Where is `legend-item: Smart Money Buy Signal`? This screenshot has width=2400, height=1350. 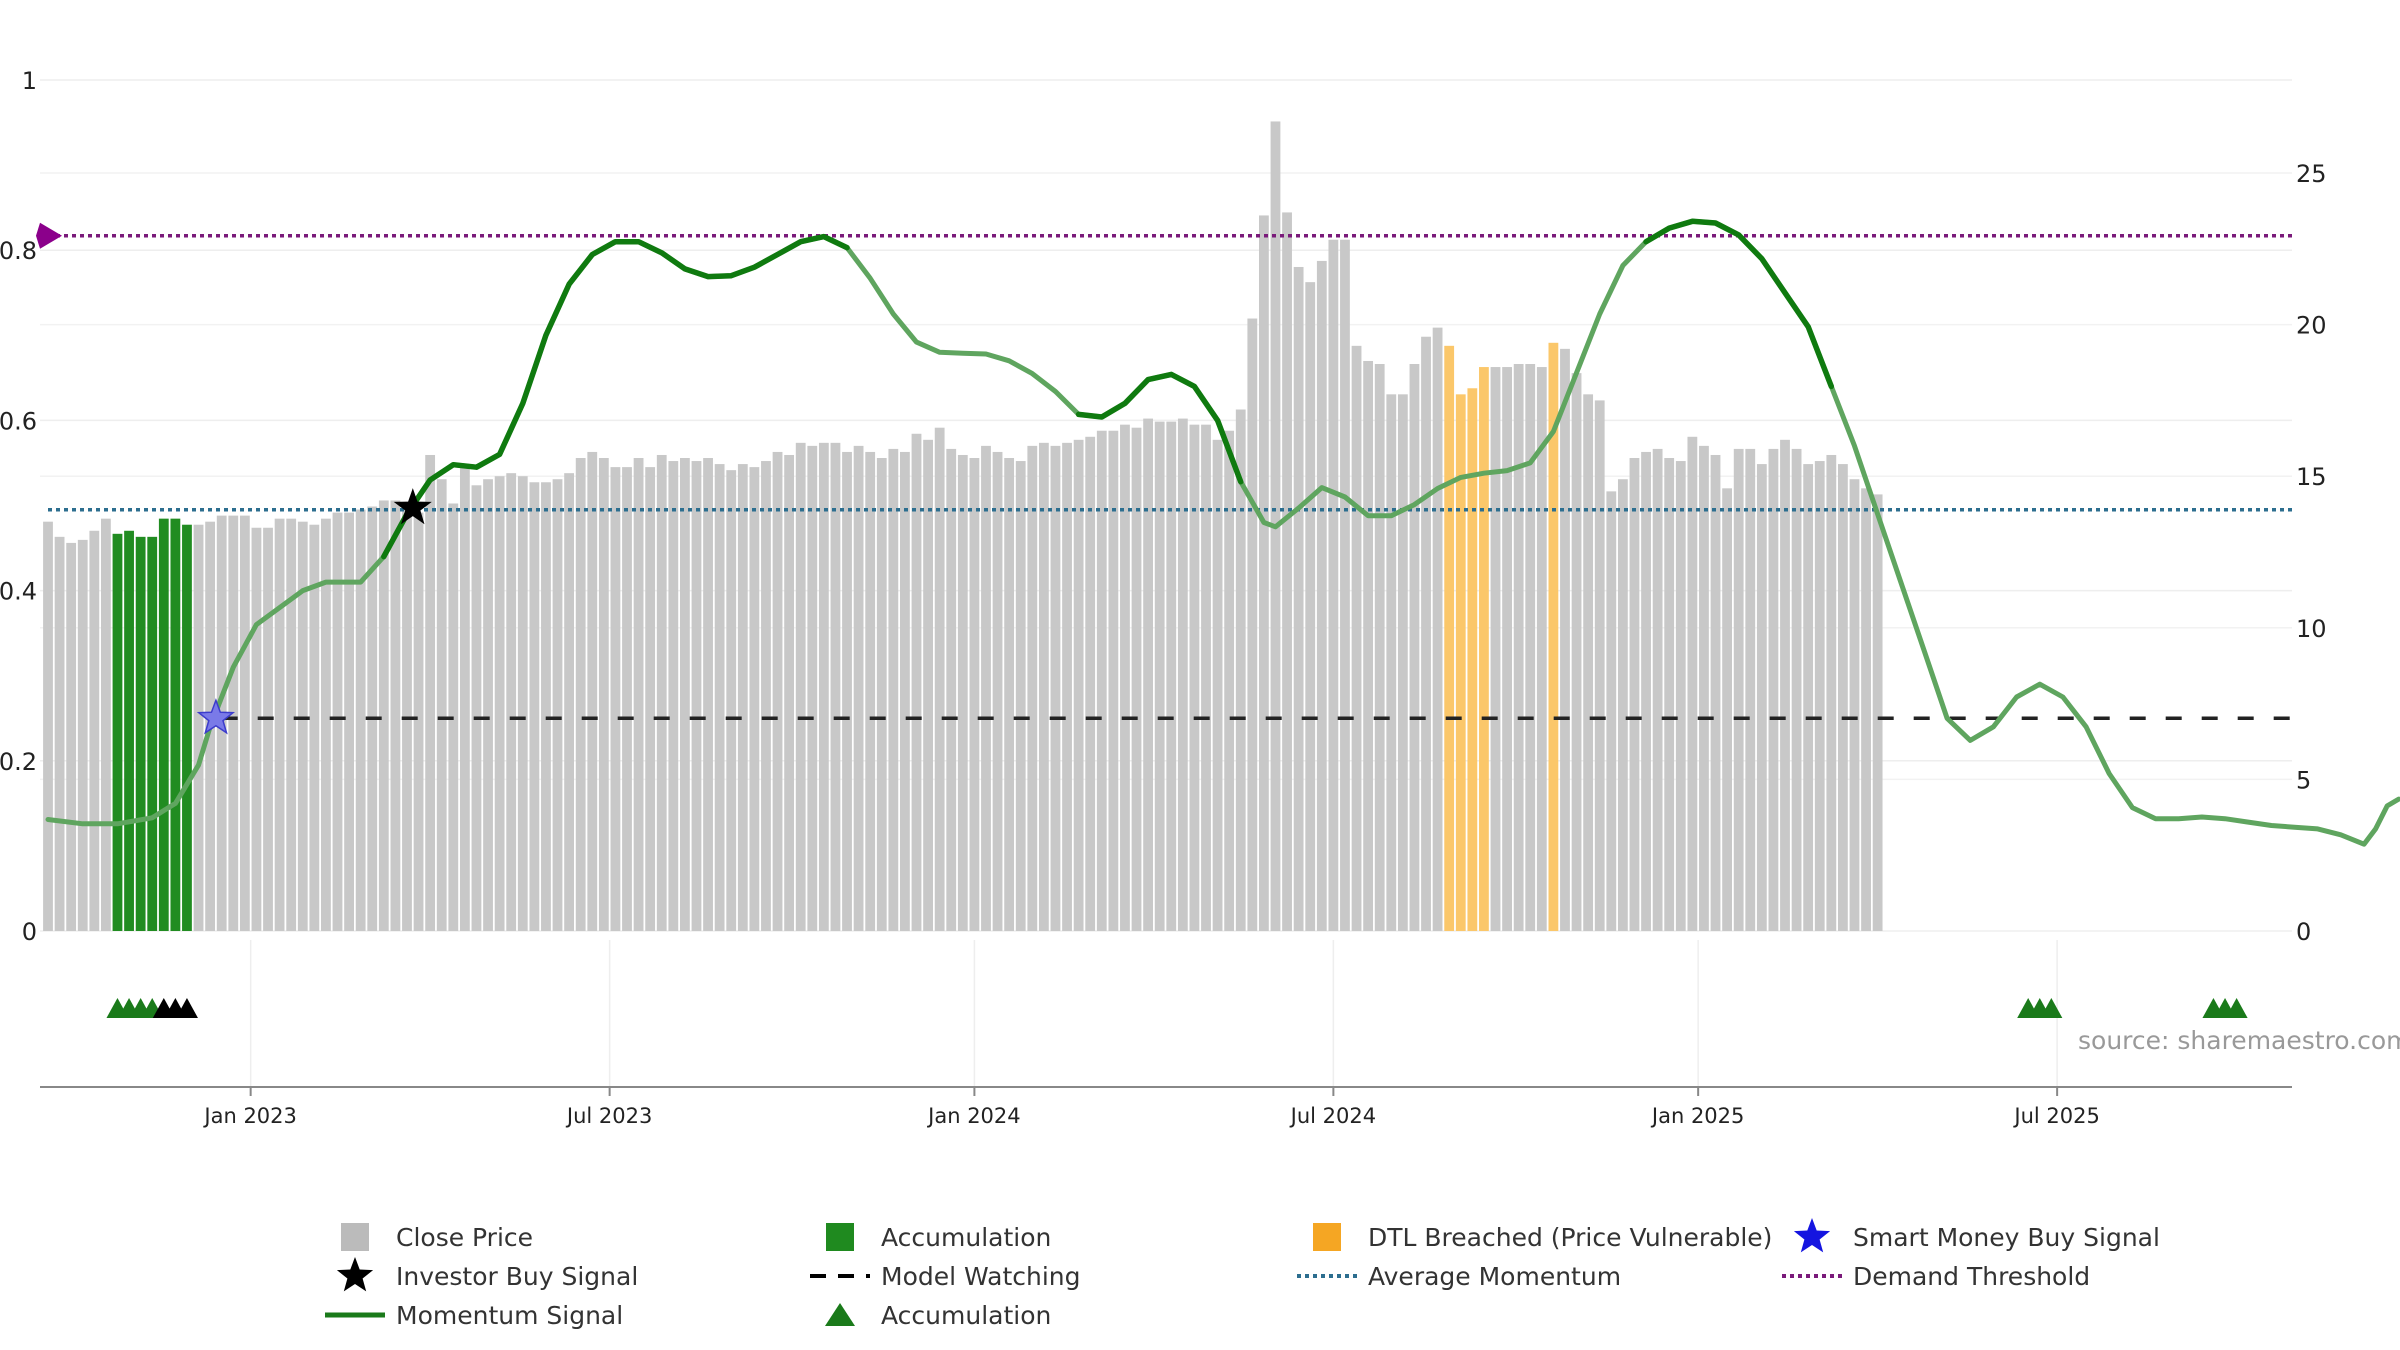 legend-item: Smart Money Buy Signal is located at coordinates (1976, 1235).